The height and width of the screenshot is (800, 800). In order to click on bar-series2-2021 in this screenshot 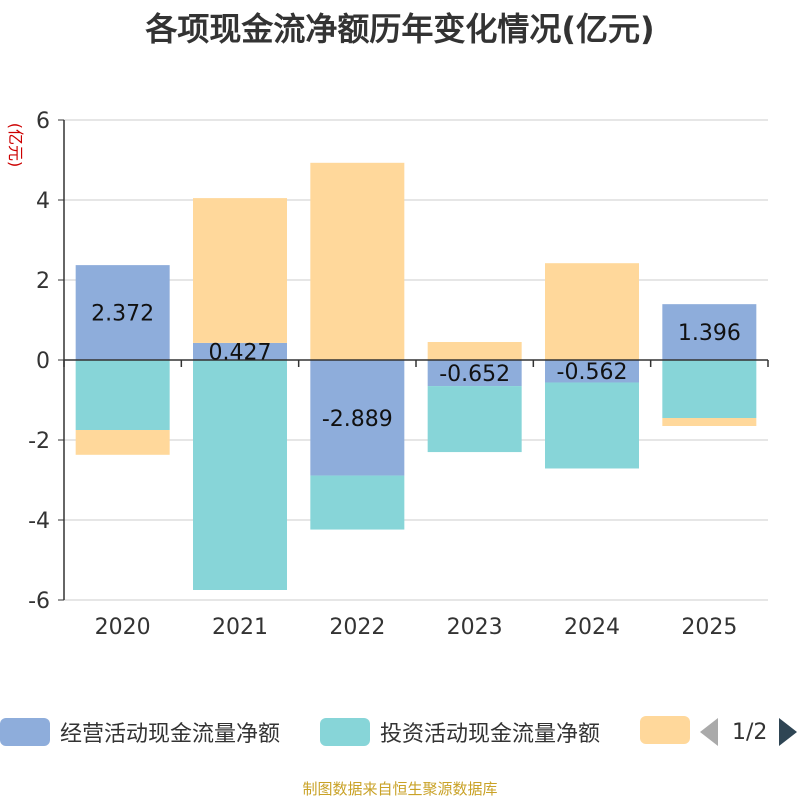, I will do `click(240, 475)`.